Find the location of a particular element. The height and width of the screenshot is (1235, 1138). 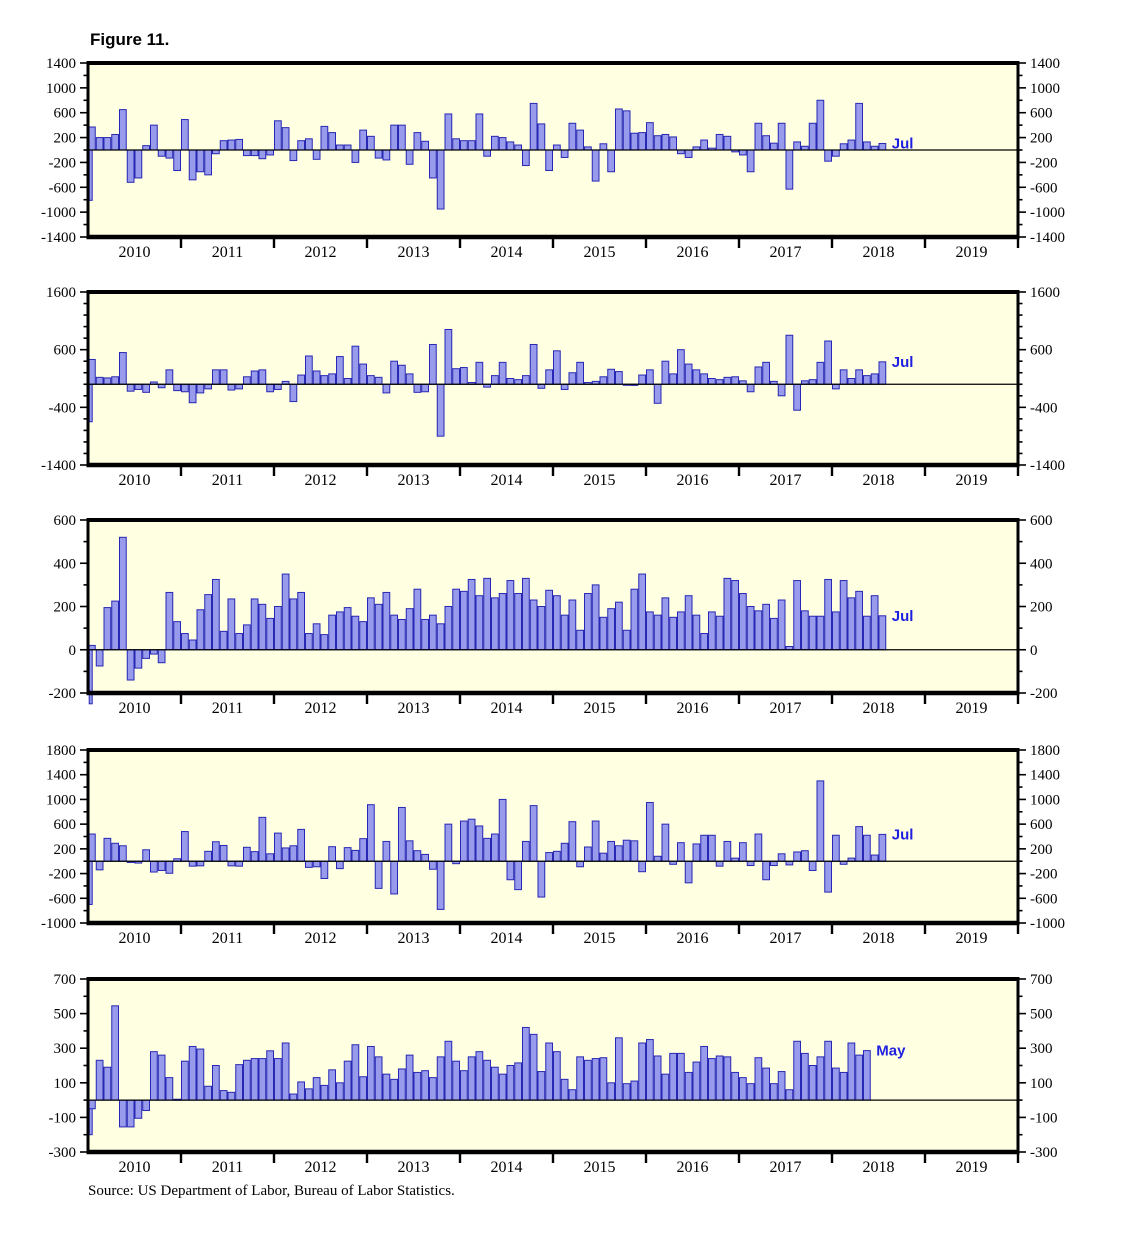

x-year-label: 2019 is located at coordinates (972, 252).